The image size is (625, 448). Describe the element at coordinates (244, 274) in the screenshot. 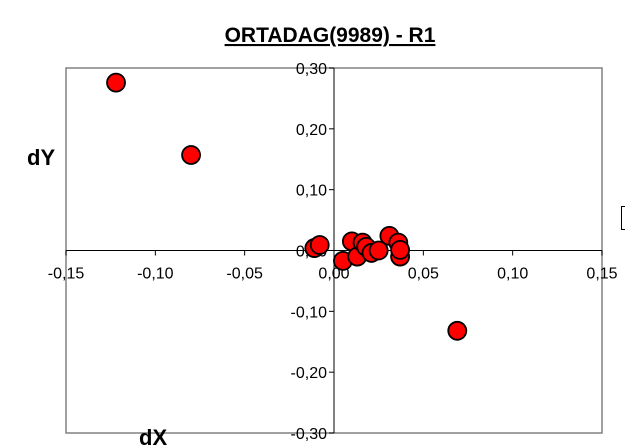

I see `x-tick-label: -0,05` at that location.